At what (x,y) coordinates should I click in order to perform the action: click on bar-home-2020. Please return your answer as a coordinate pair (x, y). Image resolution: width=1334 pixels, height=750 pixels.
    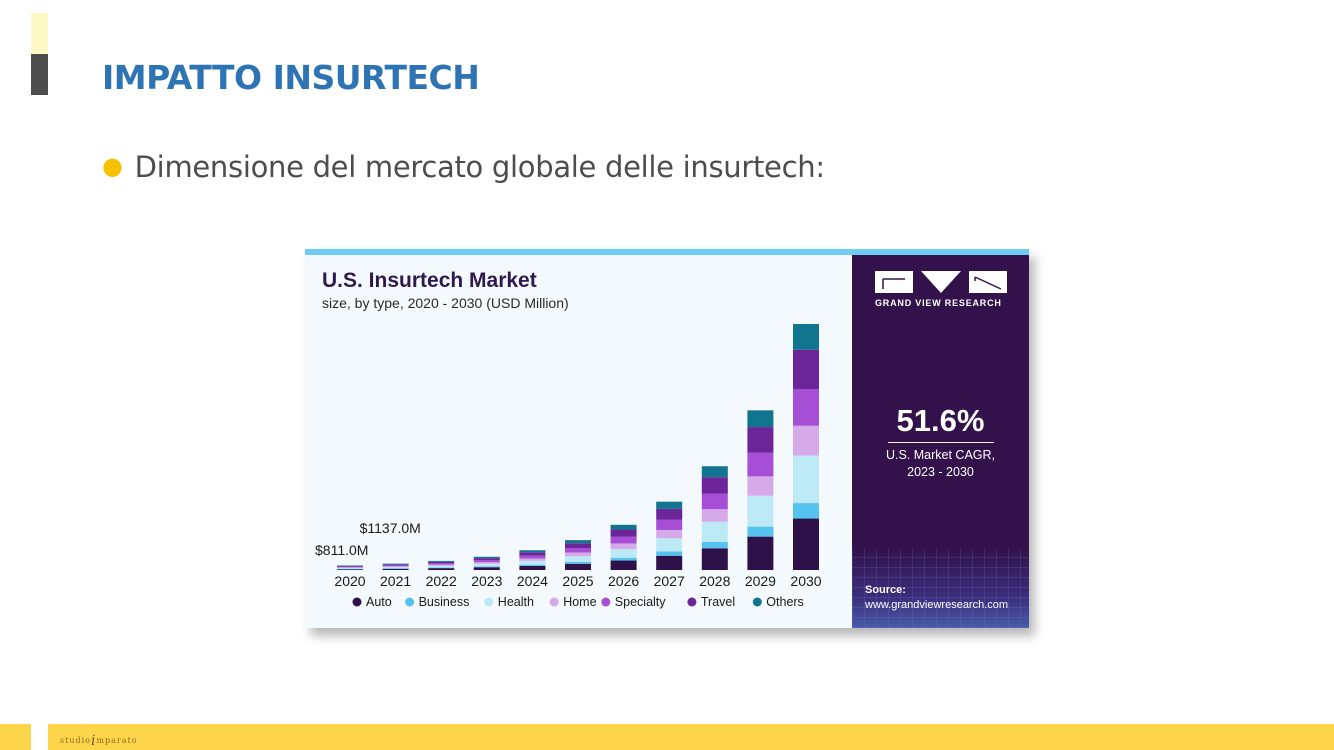
    Looking at the image, I should click on (350, 567).